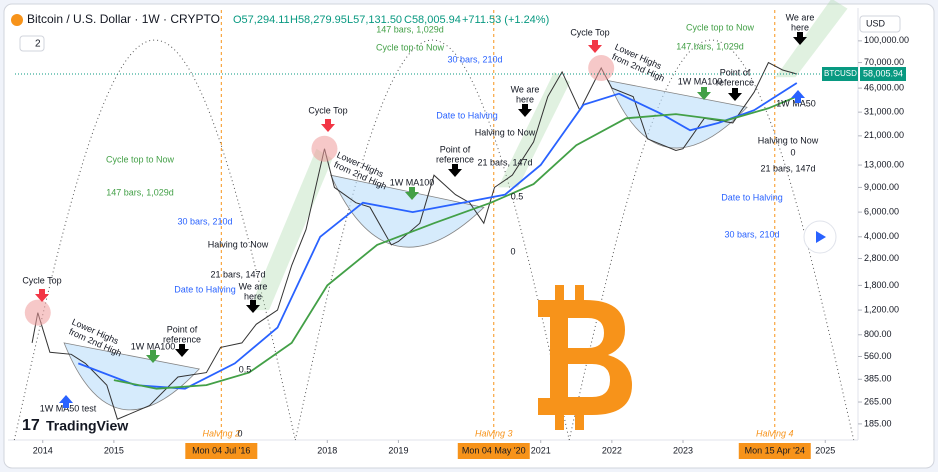 The height and width of the screenshot is (472, 938). Describe the element at coordinates (683, 450) in the screenshot. I see `x-tick-label: 2023` at that location.